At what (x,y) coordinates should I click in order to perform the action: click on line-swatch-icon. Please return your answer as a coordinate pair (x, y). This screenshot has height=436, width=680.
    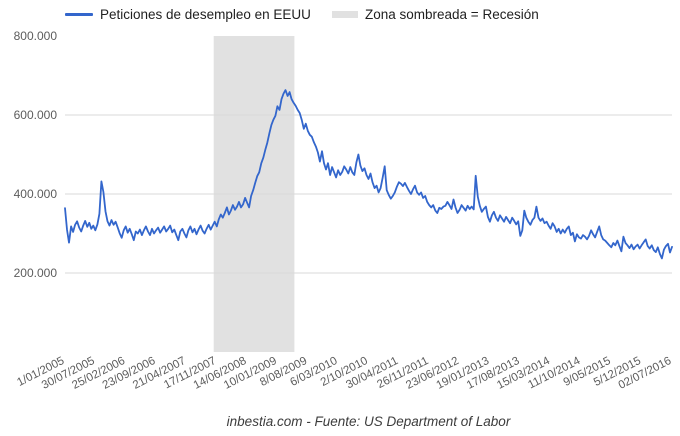
    Looking at the image, I should click on (79, 14).